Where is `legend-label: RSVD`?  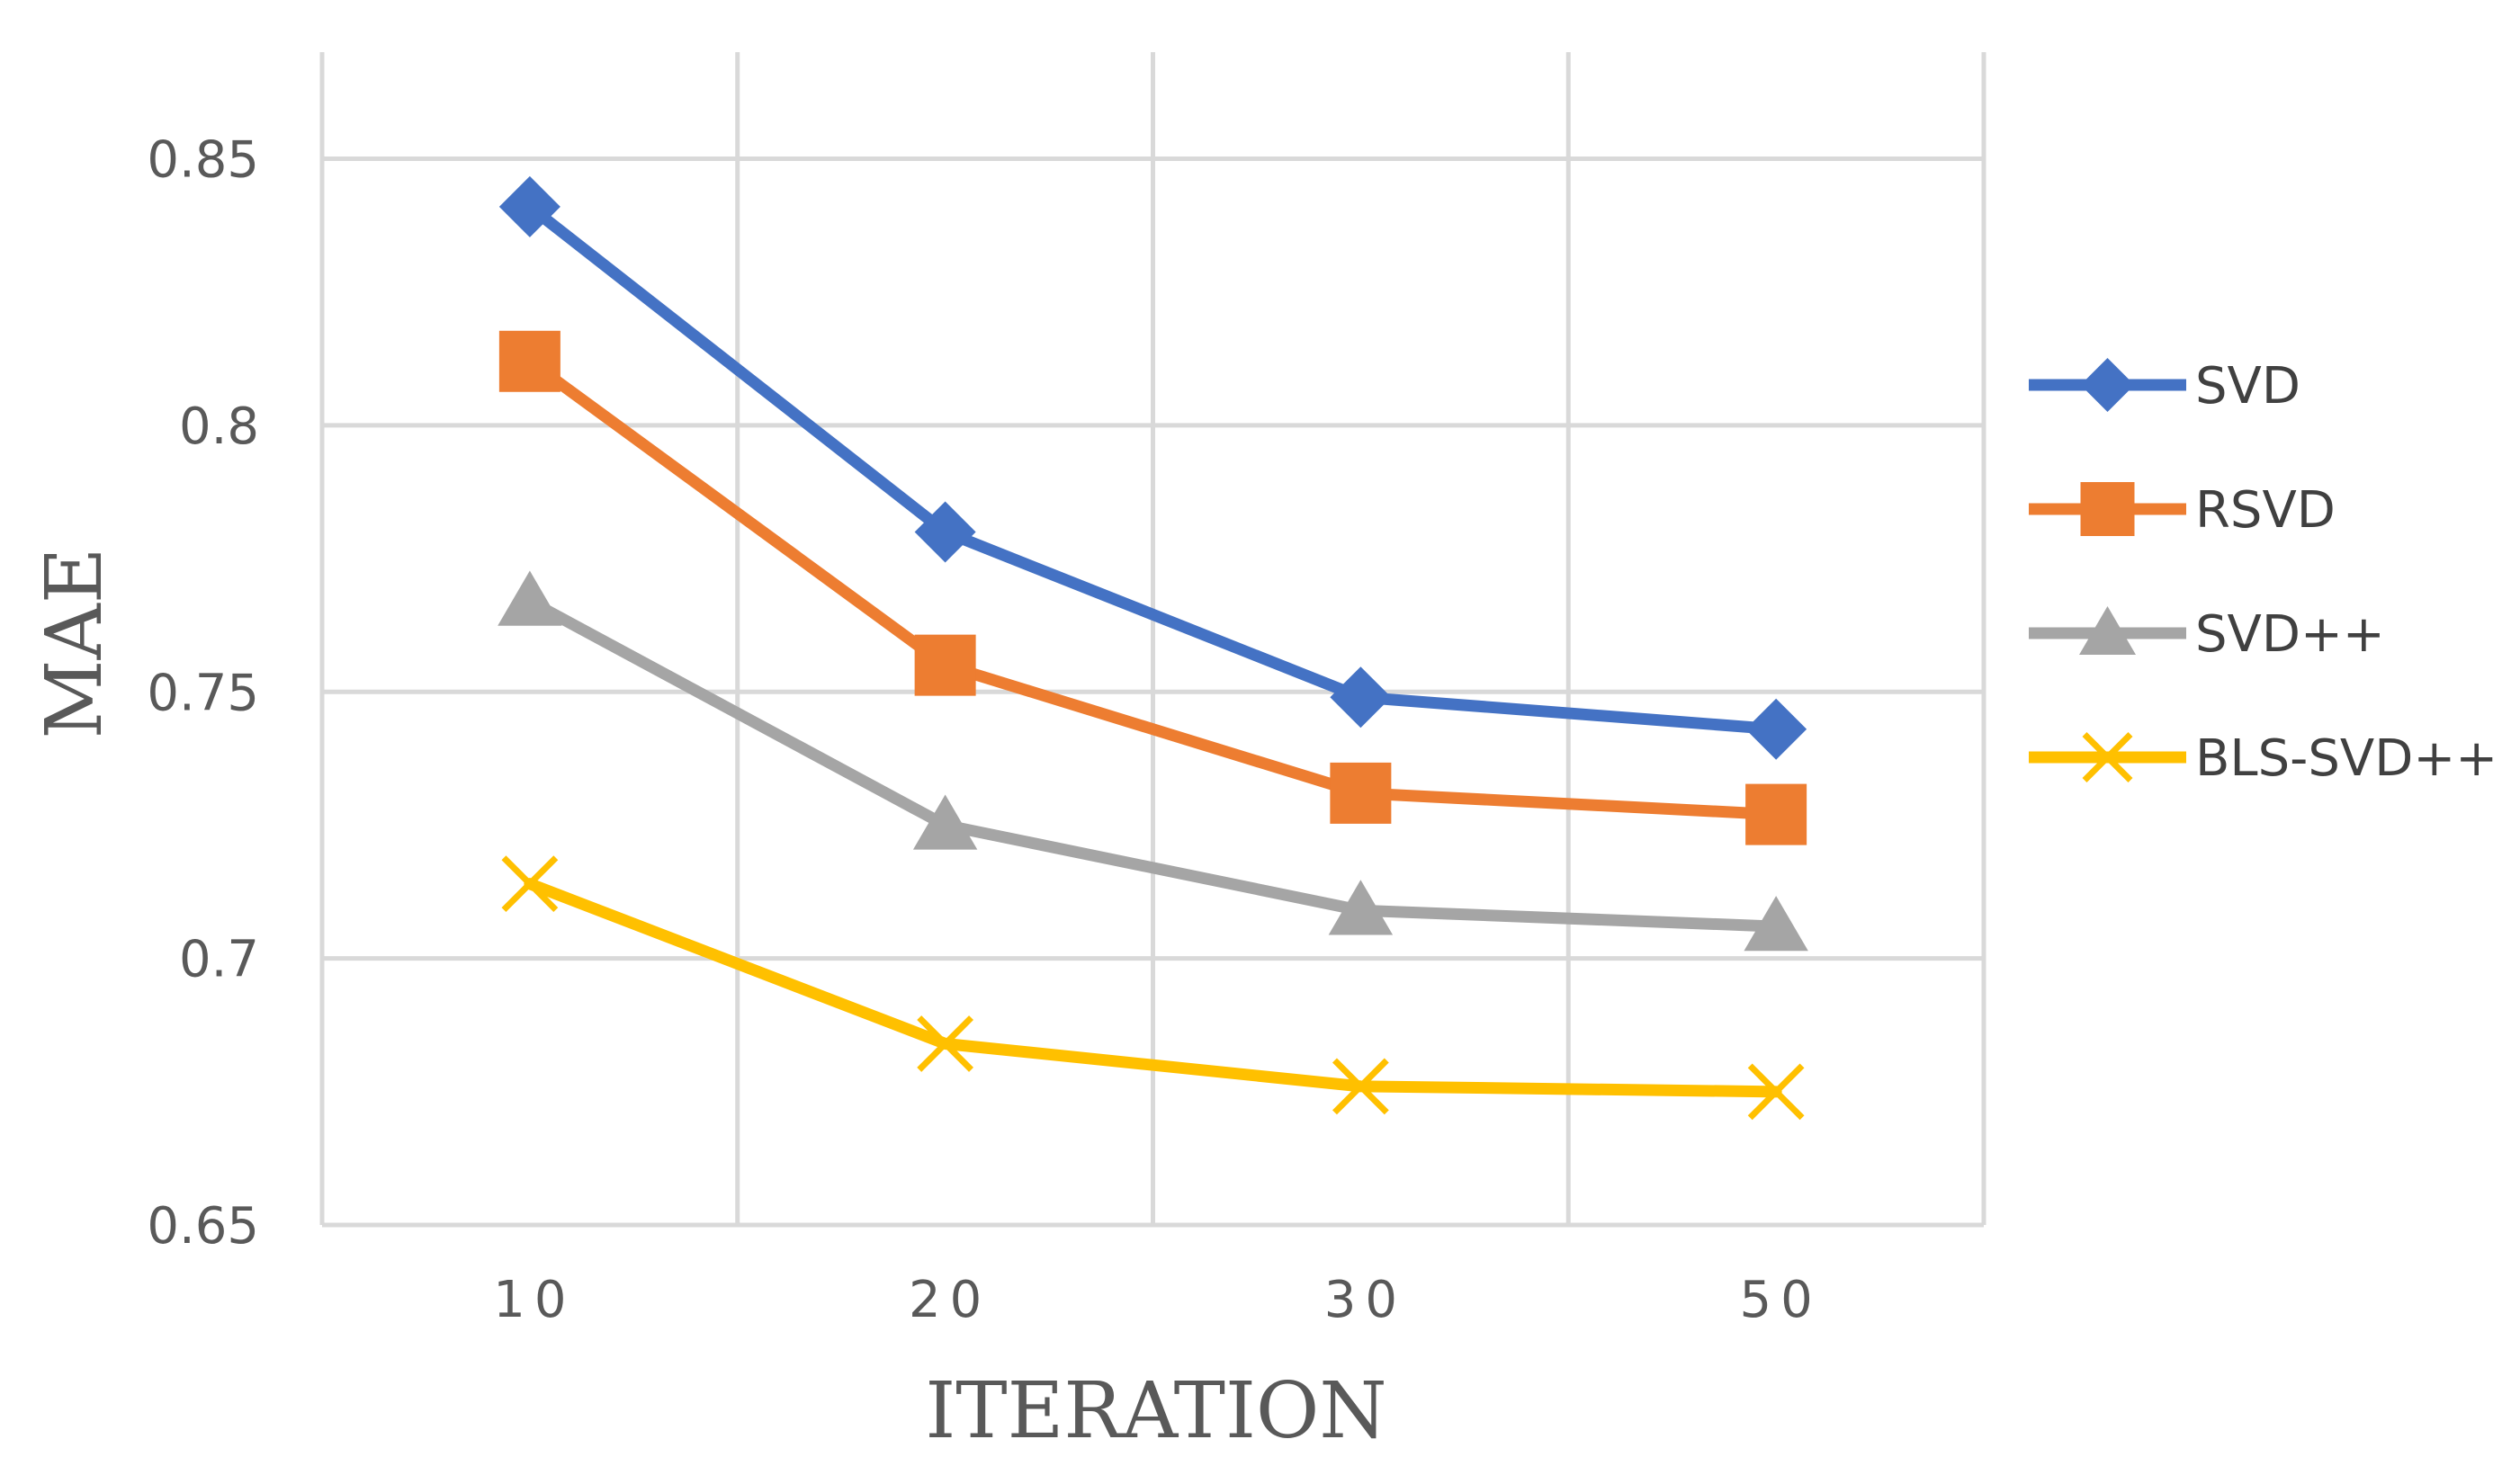
legend-label: RSVD is located at coordinates (2265, 510).